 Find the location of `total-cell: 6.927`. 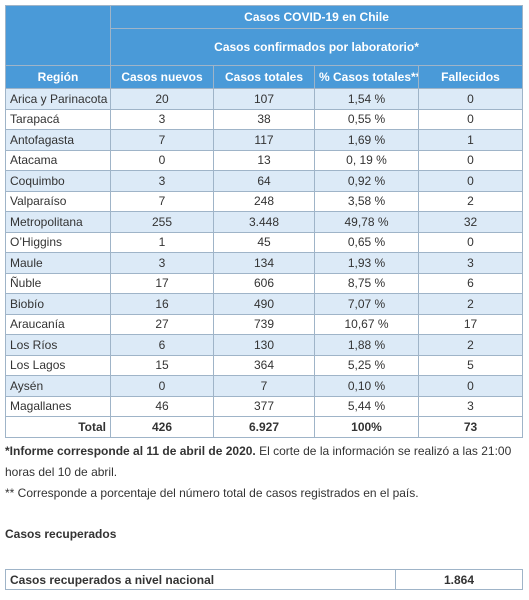

total-cell: 6.927 is located at coordinates (264, 427).